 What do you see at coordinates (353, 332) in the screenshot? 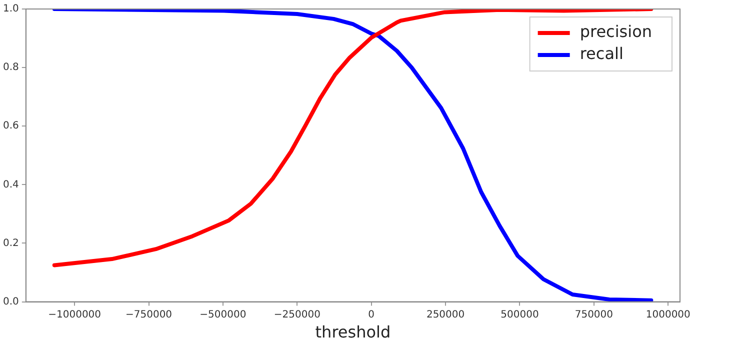
I see `x-axis-title: threshold` at bounding box center [353, 332].